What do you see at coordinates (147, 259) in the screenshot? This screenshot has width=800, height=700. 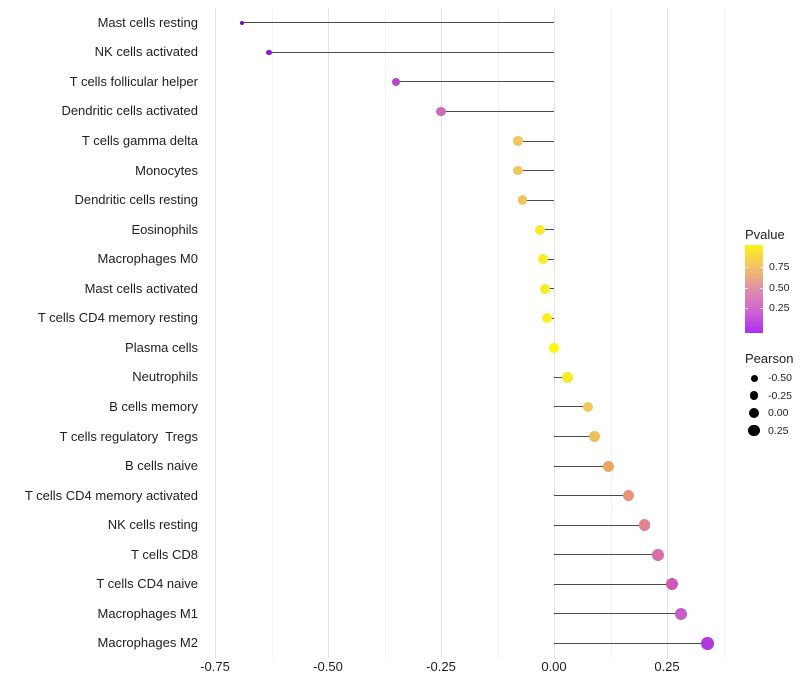 I see `y-axis-label: Macrophages M0` at bounding box center [147, 259].